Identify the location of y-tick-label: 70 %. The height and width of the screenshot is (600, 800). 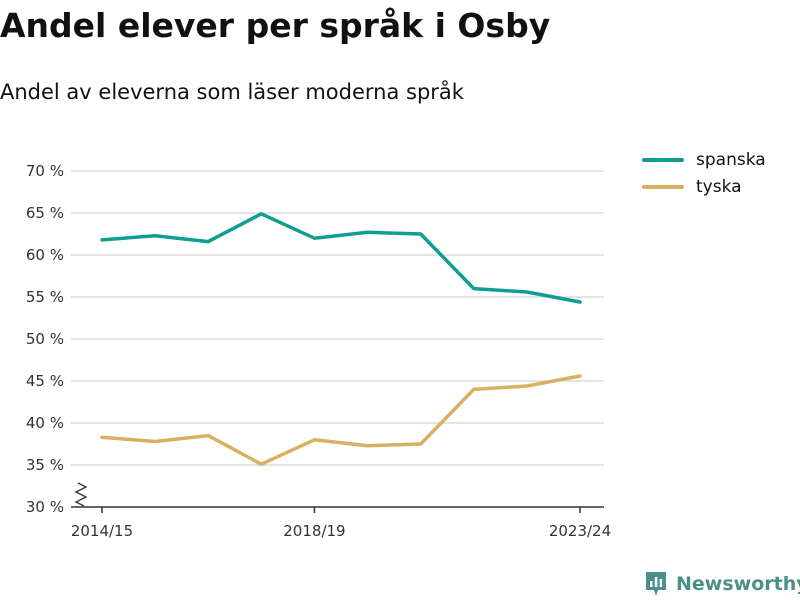
(45, 171).